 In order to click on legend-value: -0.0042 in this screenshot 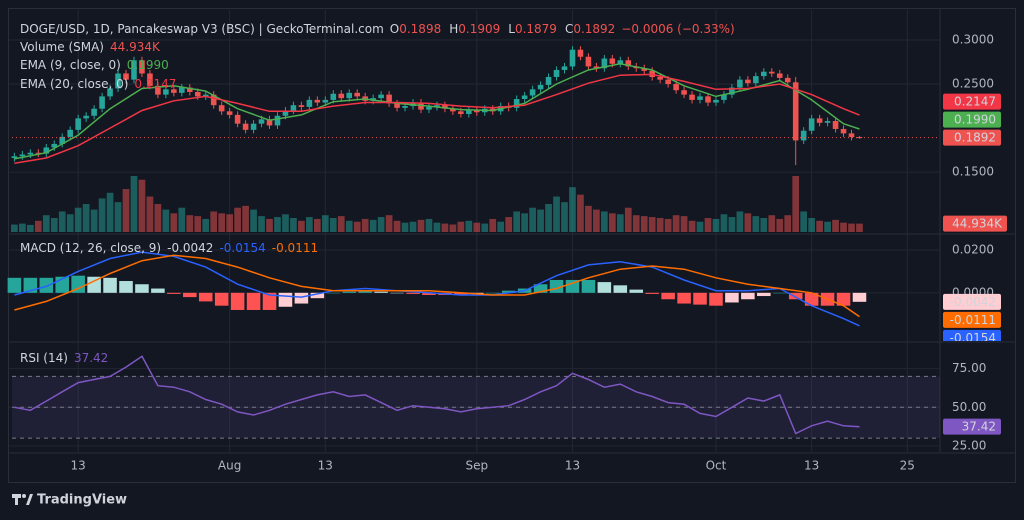, I will do `click(190, 248)`.